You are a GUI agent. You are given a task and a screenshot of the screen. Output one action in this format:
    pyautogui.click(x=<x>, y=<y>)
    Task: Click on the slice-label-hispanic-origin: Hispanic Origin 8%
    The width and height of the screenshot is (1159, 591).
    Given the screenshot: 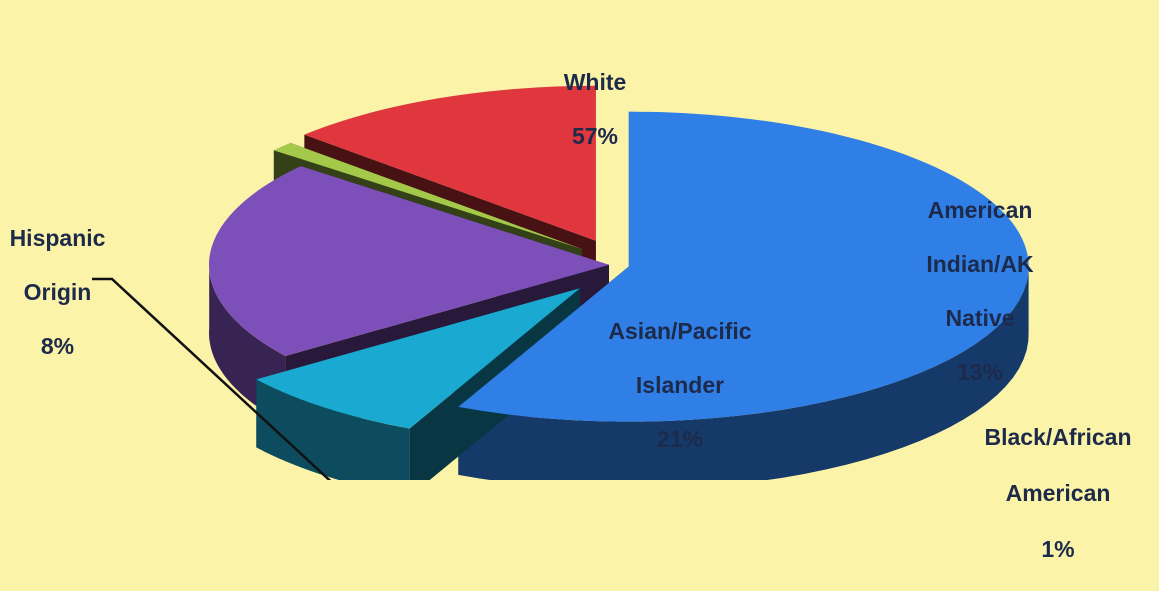 What is the action you would take?
    pyautogui.click(x=57, y=292)
    